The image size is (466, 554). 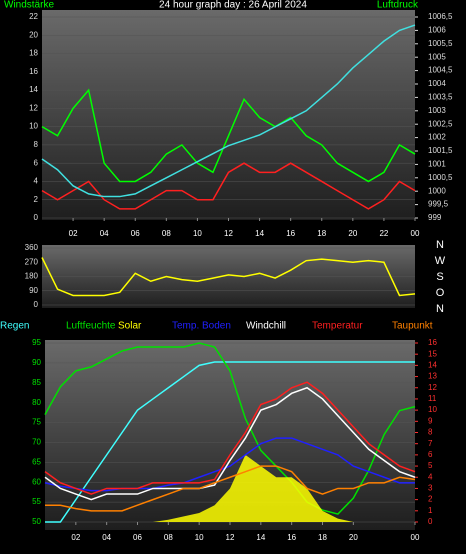 What do you see at coordinates (321, 233) in the screenshot?
I see `x-tick-label: 18` at bounding box center [321, 233].